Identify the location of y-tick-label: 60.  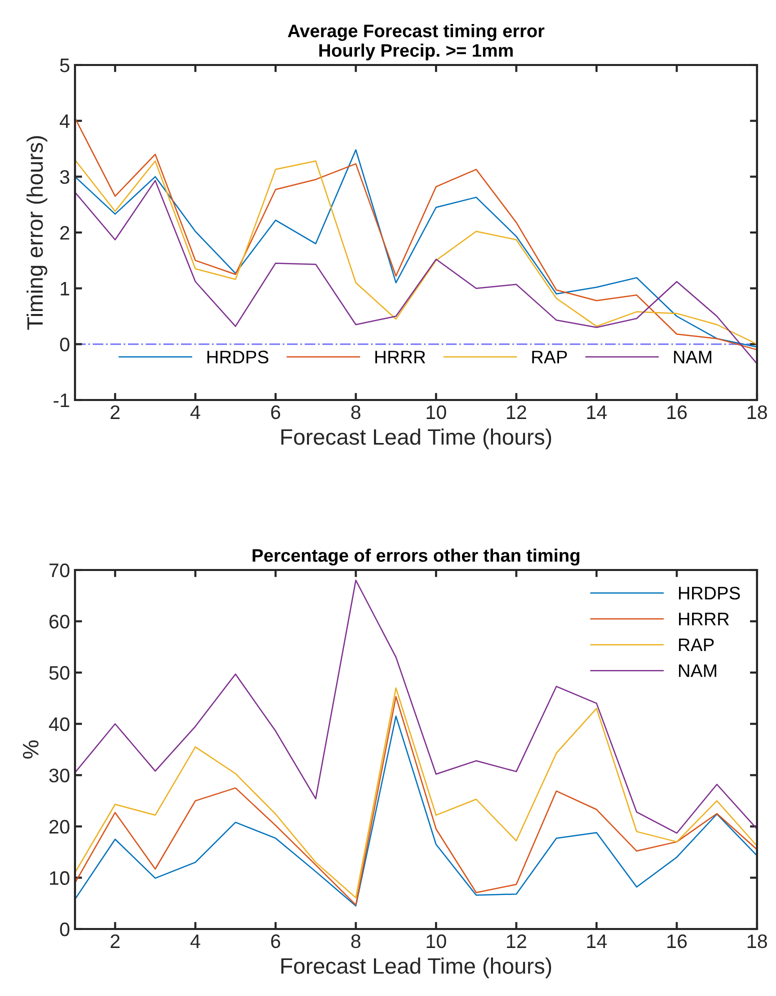
(60, 621).